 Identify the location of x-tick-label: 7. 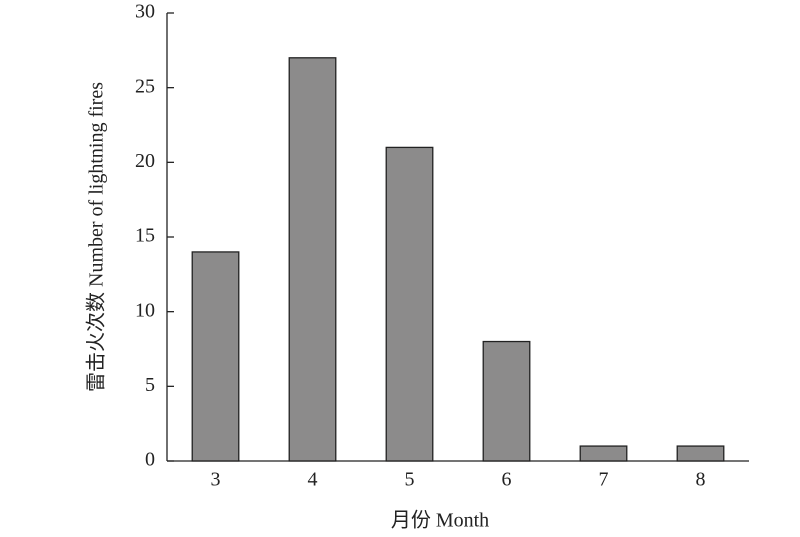
(604, 480).